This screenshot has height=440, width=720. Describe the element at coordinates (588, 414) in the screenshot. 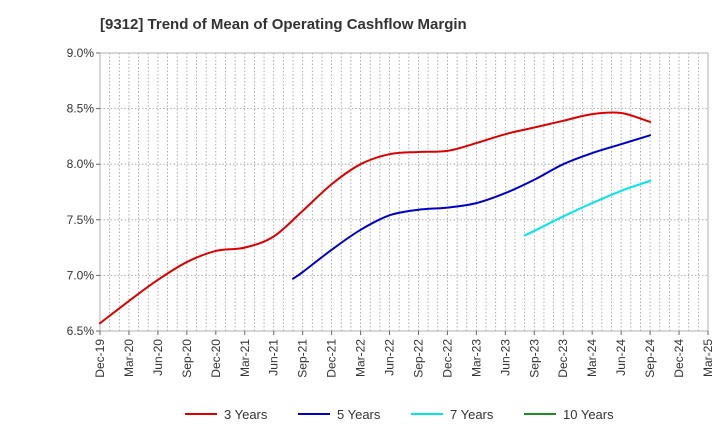

I see `legend-label-10-years: 10 Years` at that location.